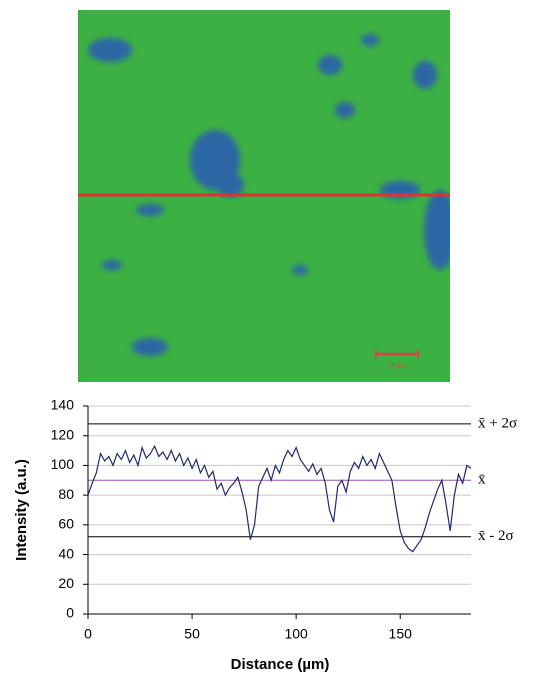 The height and width of the screenshot is (683, 536). Describe the element at coordinates (88, 634) in the screenshot. I see `x-tick-label: 0` at that location.